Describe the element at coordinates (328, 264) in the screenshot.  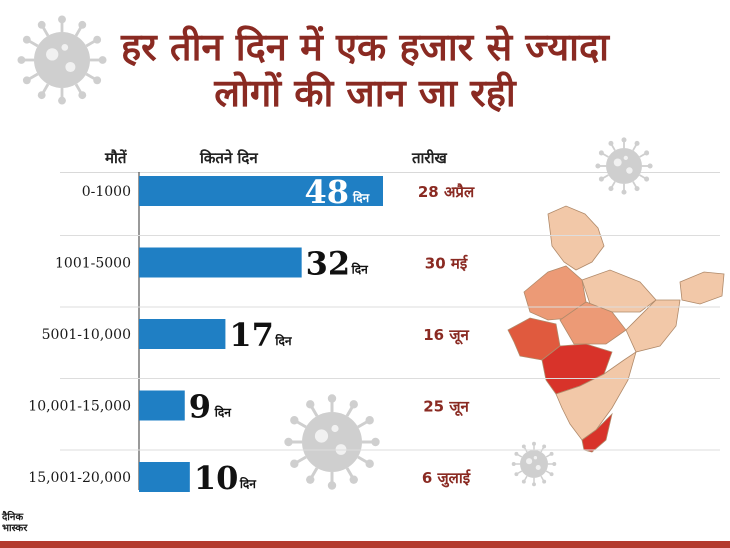
I see `bar-value-label: 32` at that location.